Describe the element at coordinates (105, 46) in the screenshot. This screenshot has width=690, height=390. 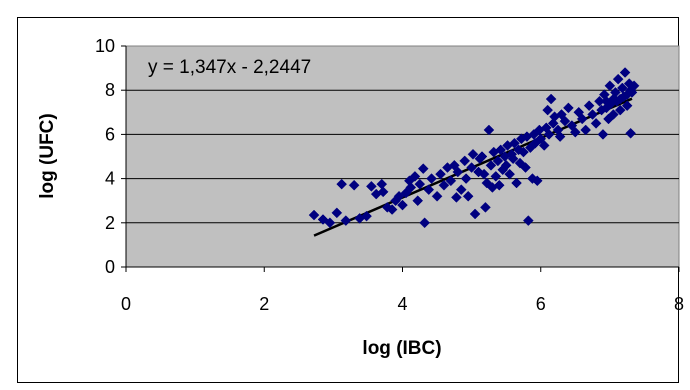
I see `y-tick-label: 10` at that location.